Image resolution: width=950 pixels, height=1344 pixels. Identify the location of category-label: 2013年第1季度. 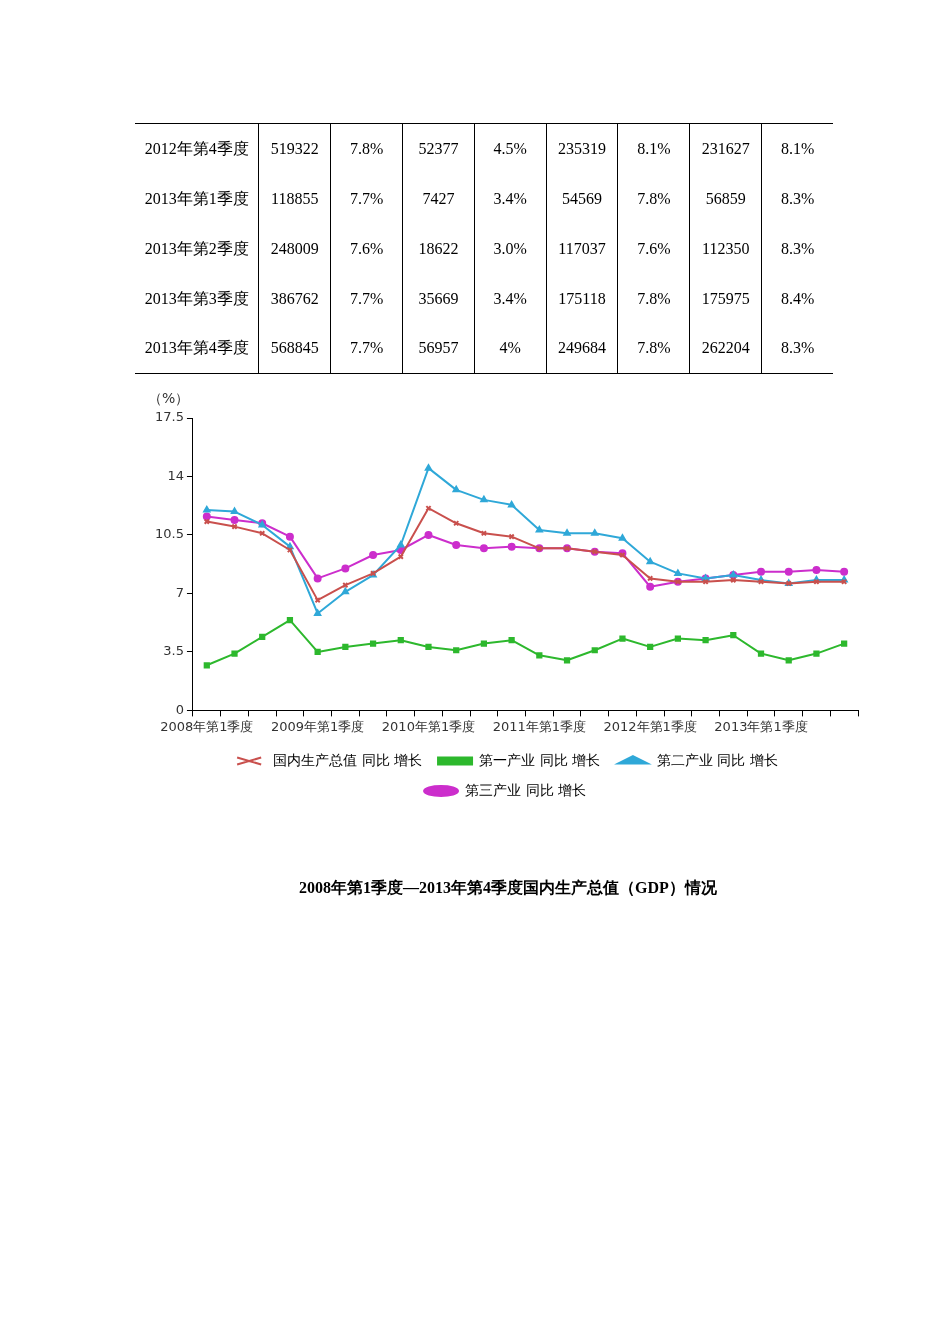
(196, 198).